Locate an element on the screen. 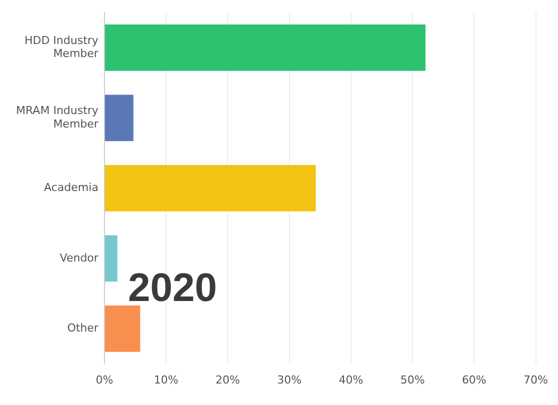 This screenshot has width=558, height=405. y-tick-label: HDD Industry Member is located at coordinates (61, 47).